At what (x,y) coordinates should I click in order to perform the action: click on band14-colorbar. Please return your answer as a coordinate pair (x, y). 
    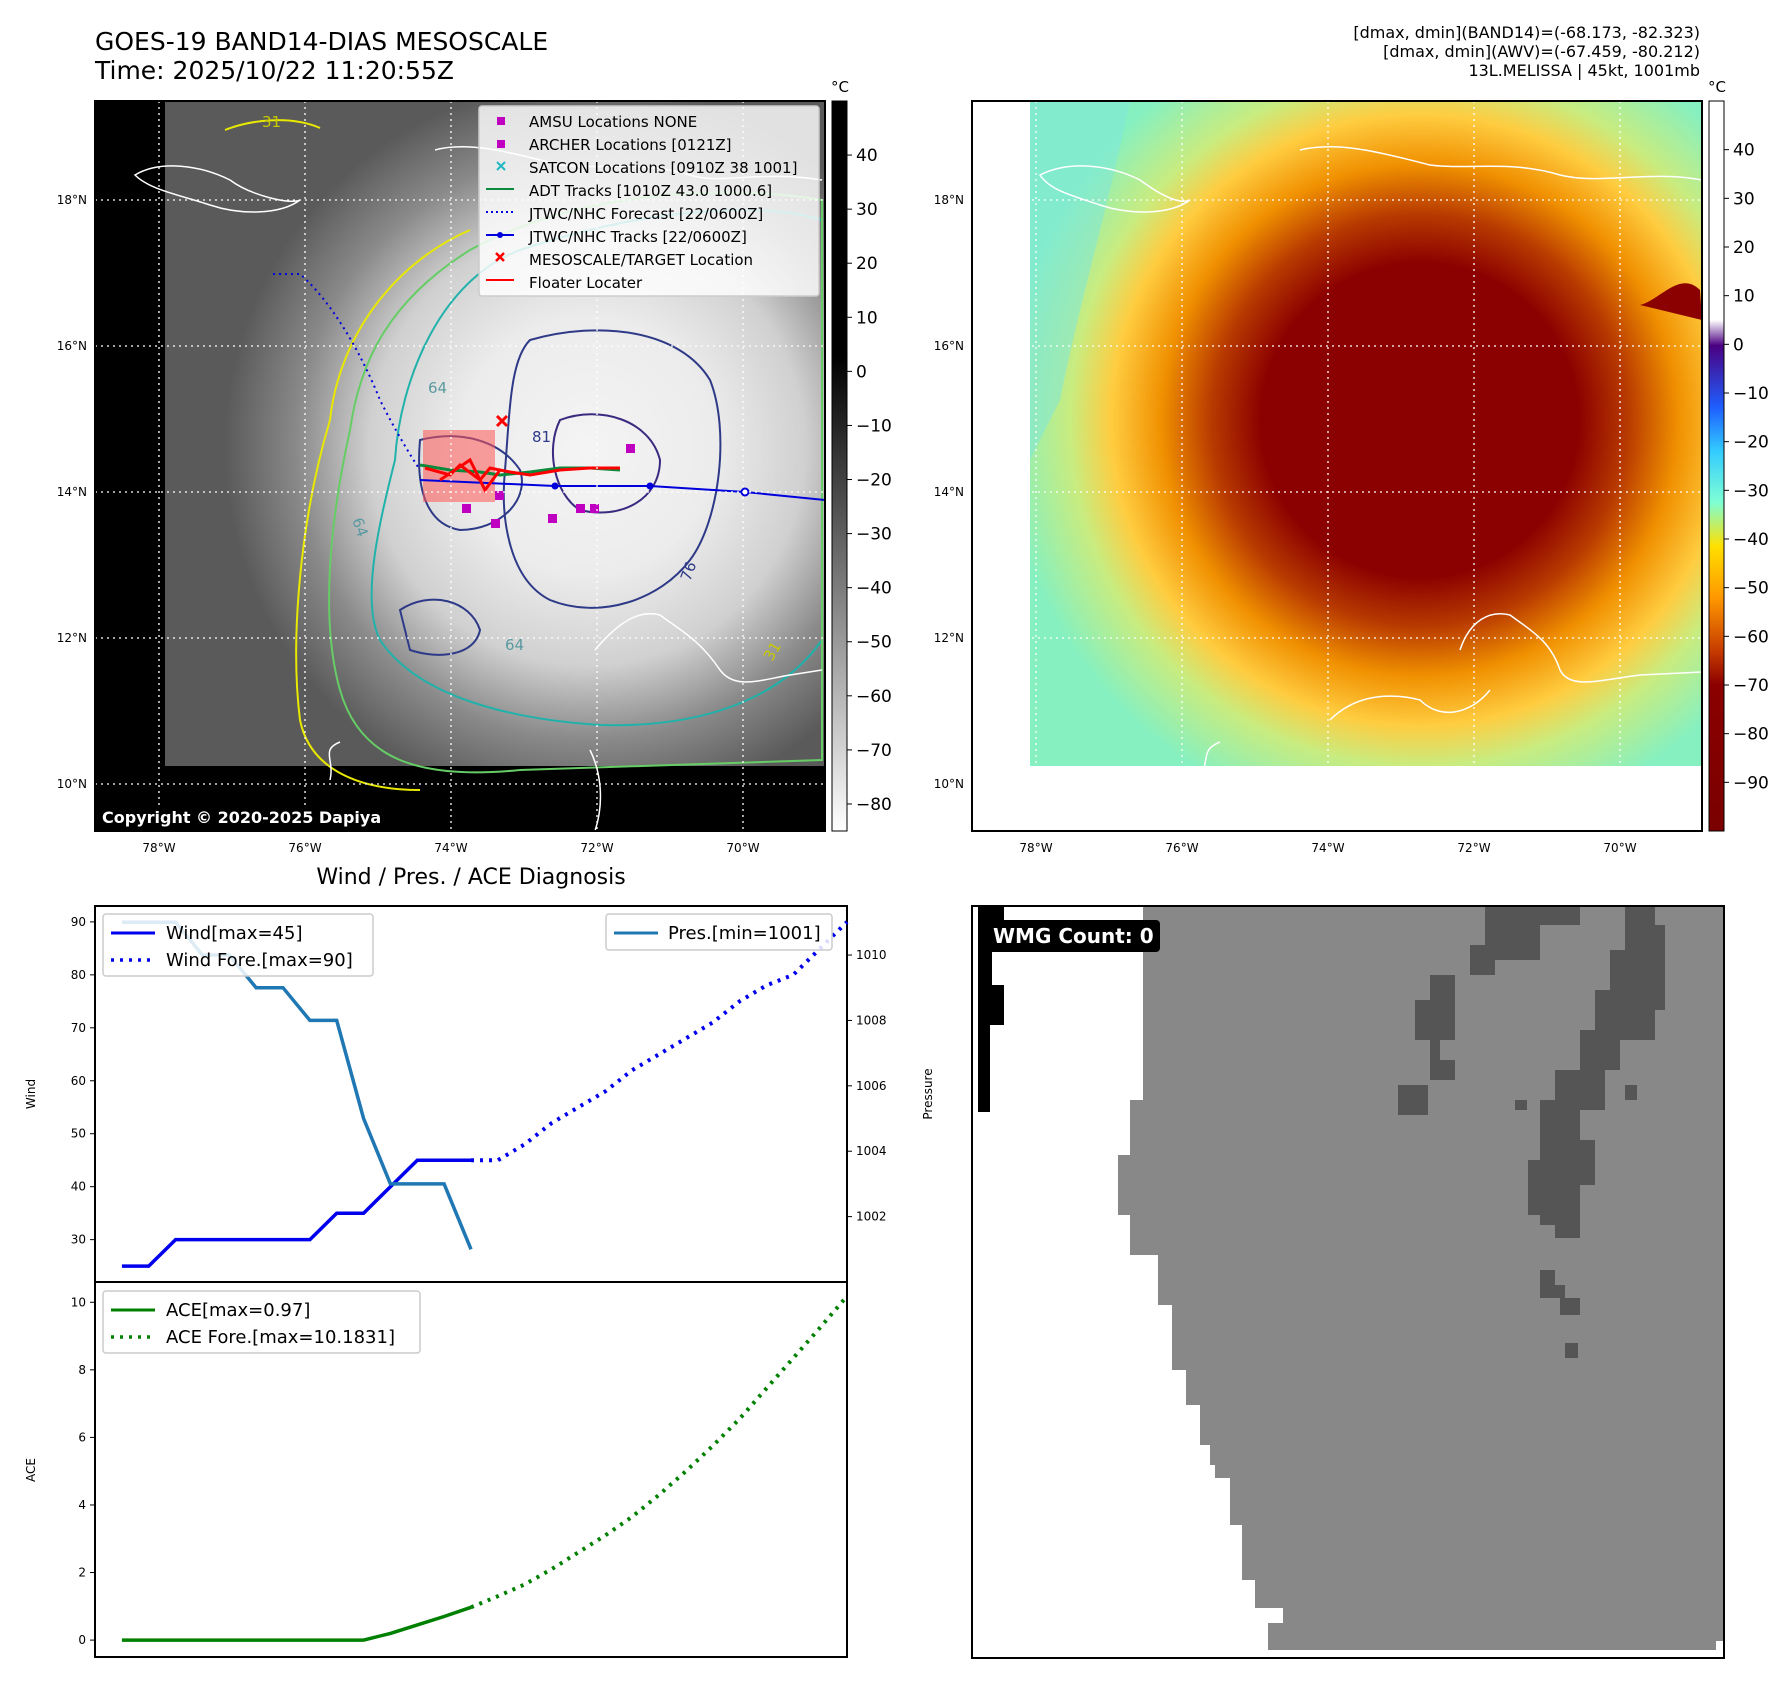
    Looking at the image, I should click on (839, 466).